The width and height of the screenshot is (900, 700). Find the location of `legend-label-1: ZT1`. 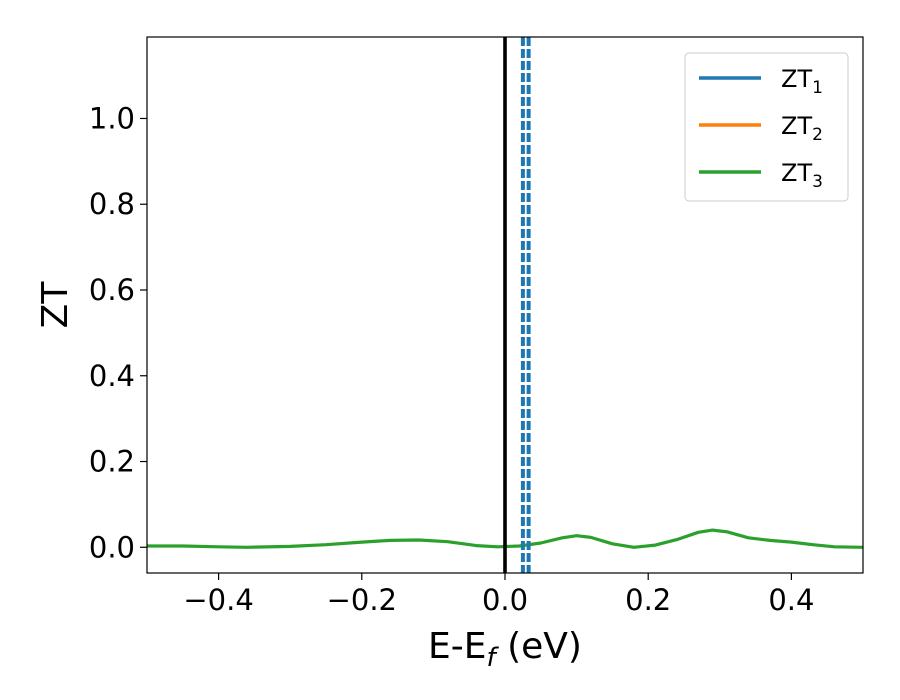

legend-label-1: ZT1 is located at coordinates (802, 81).